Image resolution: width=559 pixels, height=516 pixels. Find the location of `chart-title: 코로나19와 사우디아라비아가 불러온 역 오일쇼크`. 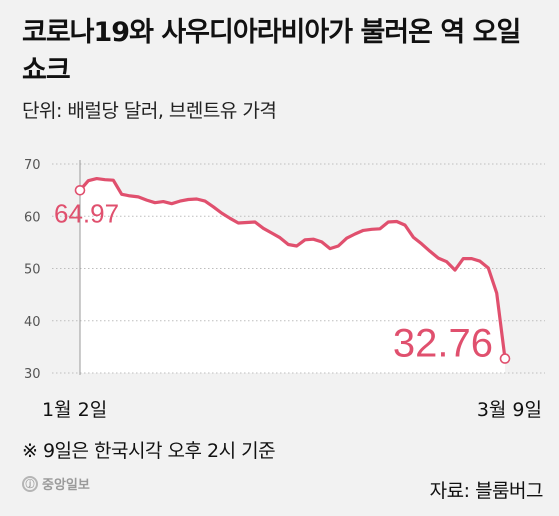

chart-title: 코로나19와 사우디아라비아가 불러온 역 오일쇼크 is located at coordinates (271, 51).